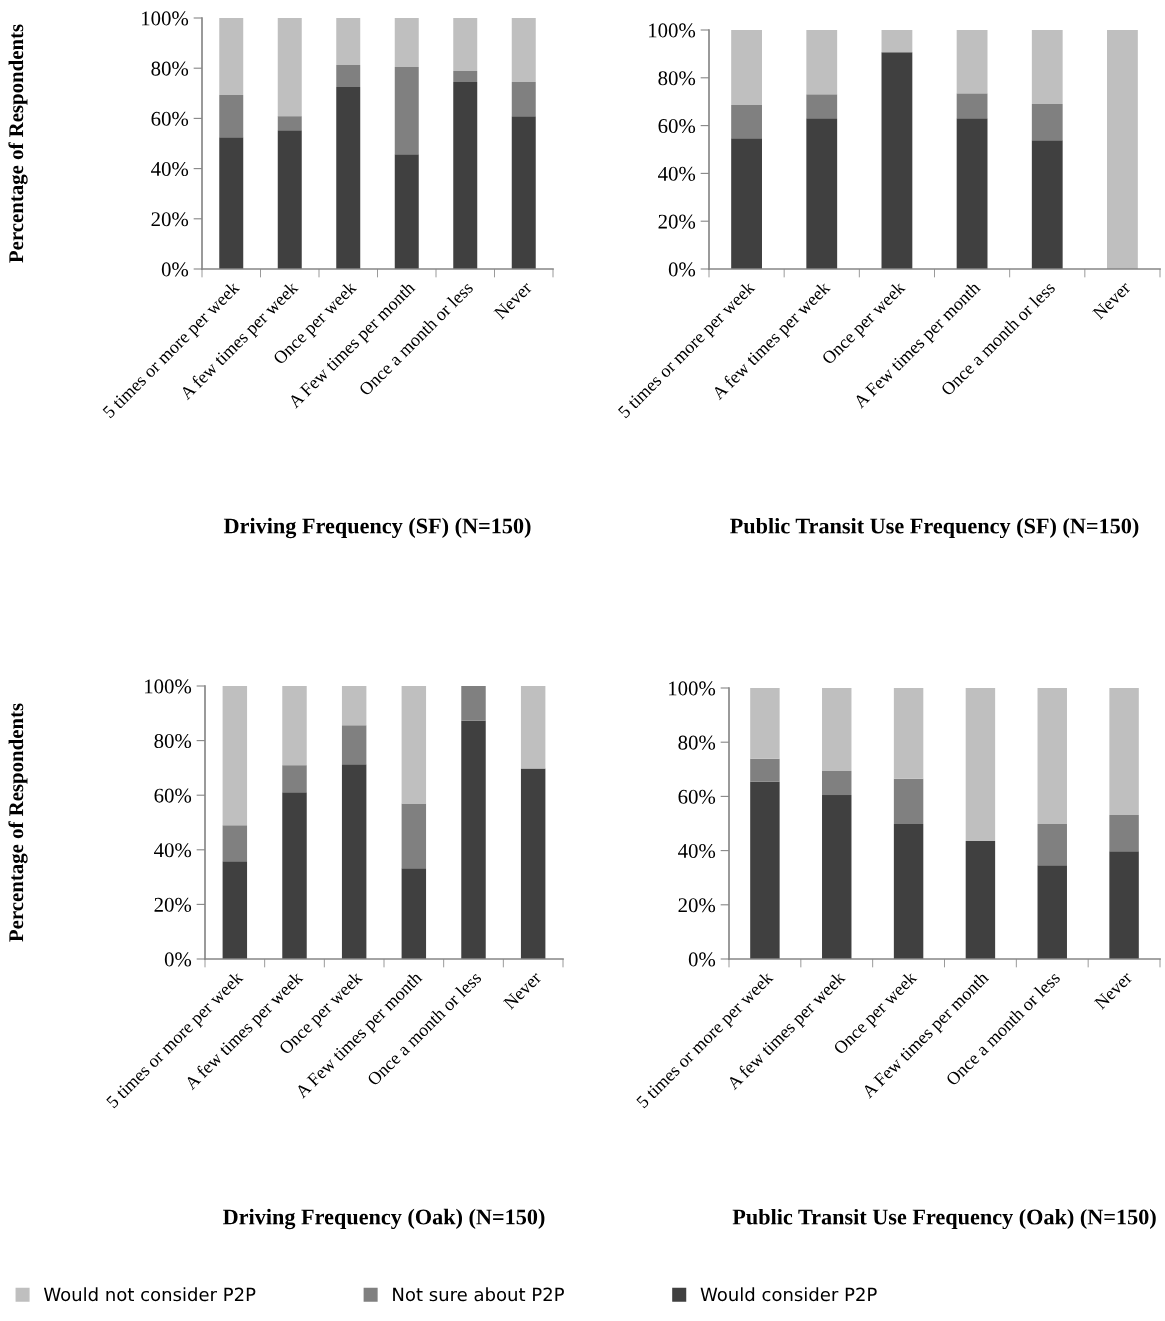 The height and width of the screenshot is (1321, 1165). What do you see at coordinates (944, 1219) in the screenshot?
I see `text: Public Transit Use Frequency (Oak) (N=150)` at bounding box center [944, 1219].